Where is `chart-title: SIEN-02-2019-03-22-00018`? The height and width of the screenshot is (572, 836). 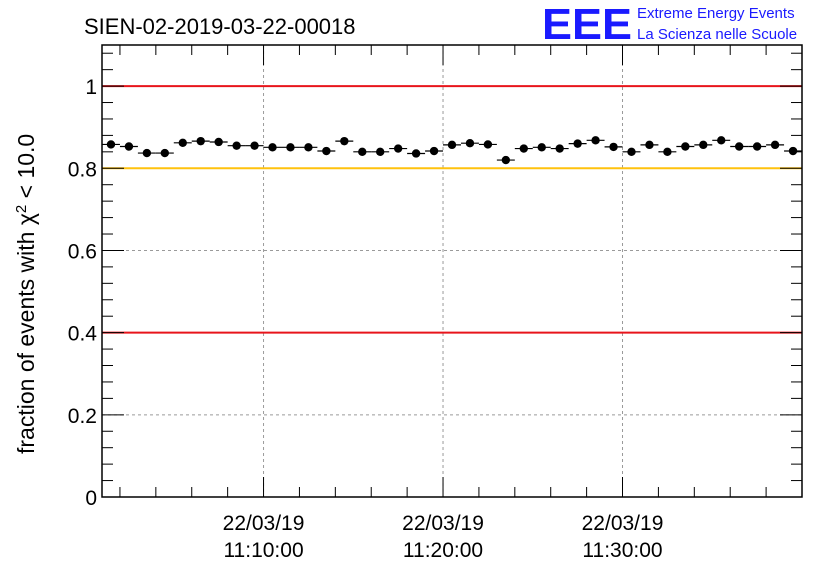
chart-title: SIEN-02-2019-03-22-00018 is located at coordinates (220, 26).